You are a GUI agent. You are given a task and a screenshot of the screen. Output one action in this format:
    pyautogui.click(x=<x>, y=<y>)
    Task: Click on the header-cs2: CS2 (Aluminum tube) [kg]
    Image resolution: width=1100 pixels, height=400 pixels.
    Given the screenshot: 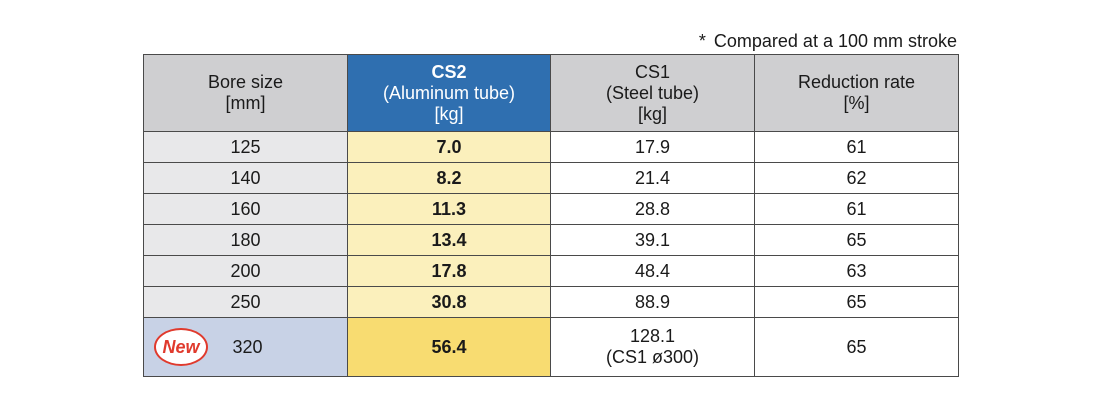 What is the action you would take?
    pyautogui.click(x=449, y=93)
    